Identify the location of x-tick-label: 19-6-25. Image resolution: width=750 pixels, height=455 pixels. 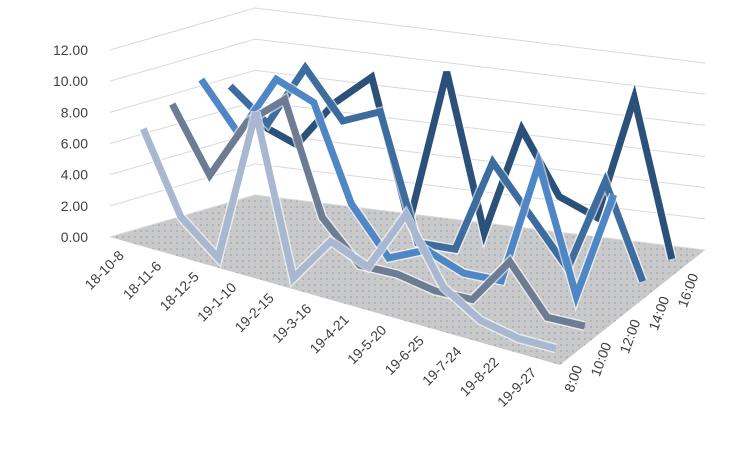
(404, 355).